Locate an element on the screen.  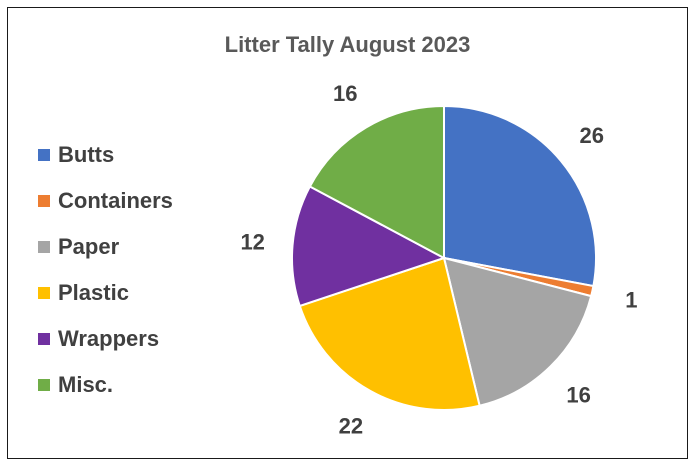
legend-label: Plastic is located at coordinates (93, 292).